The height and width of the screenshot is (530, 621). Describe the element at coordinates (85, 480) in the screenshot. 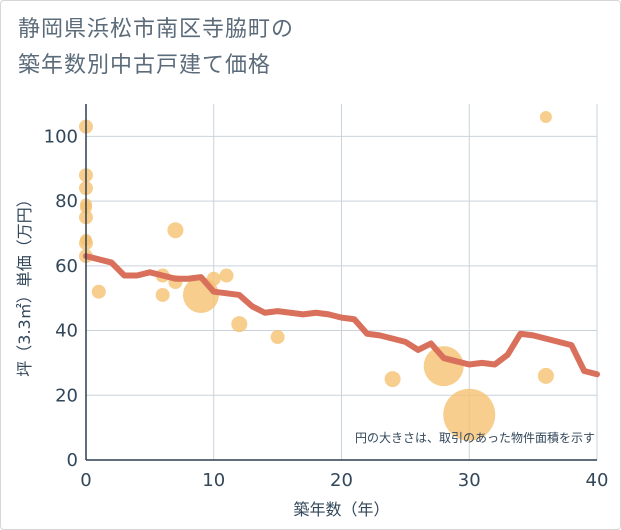

I see `x-tick-label: 0` at that location.